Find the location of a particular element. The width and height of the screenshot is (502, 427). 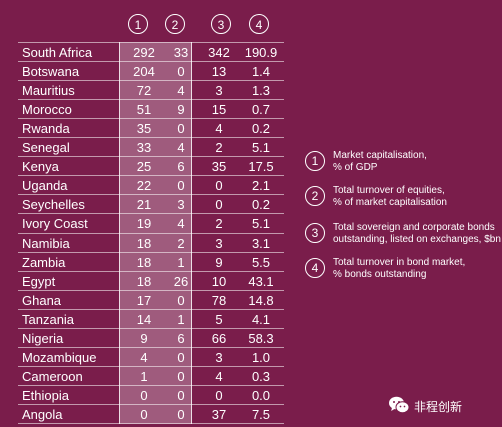

table-row: Mozambique 4 0 3 1.0 is located at coordinates (151, 357).